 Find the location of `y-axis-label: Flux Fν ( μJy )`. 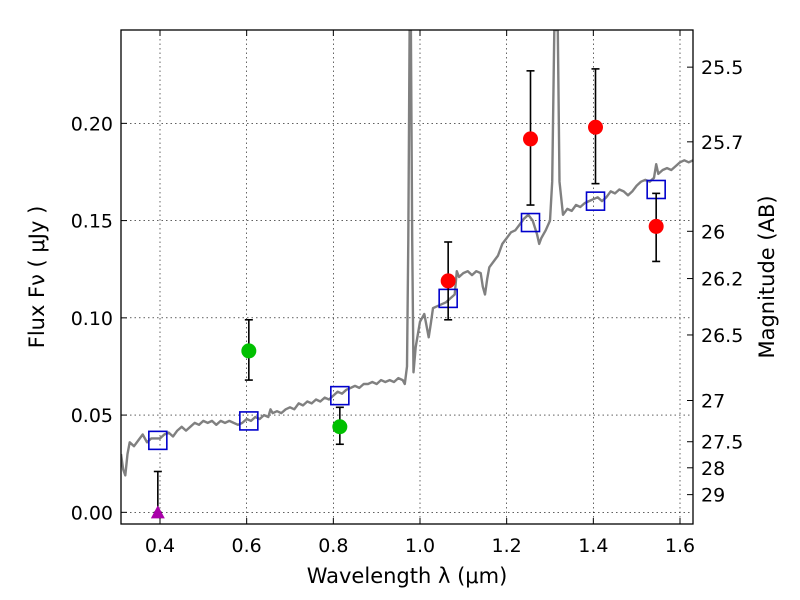

y-axis-label: Flux Fν ( μJy ) is located at coordinates (37, 277).